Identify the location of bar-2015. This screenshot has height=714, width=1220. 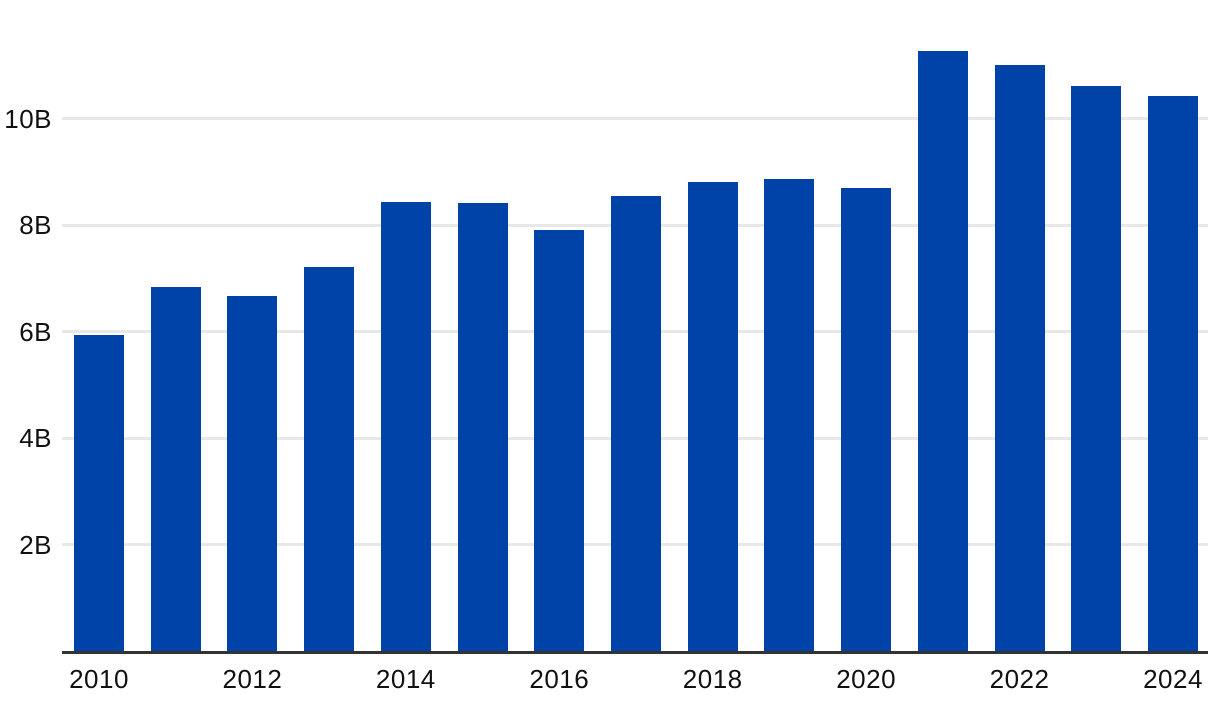
(482, 427).